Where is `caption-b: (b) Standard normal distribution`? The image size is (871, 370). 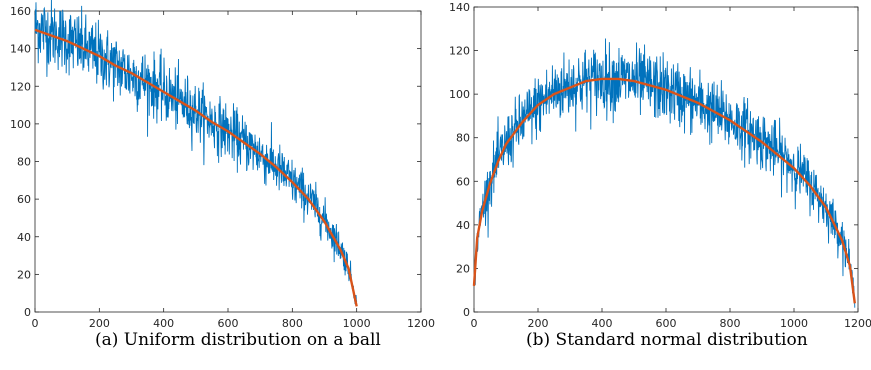 caption-b: (b) Standard normal distribution is located at coordinates (667, 340).